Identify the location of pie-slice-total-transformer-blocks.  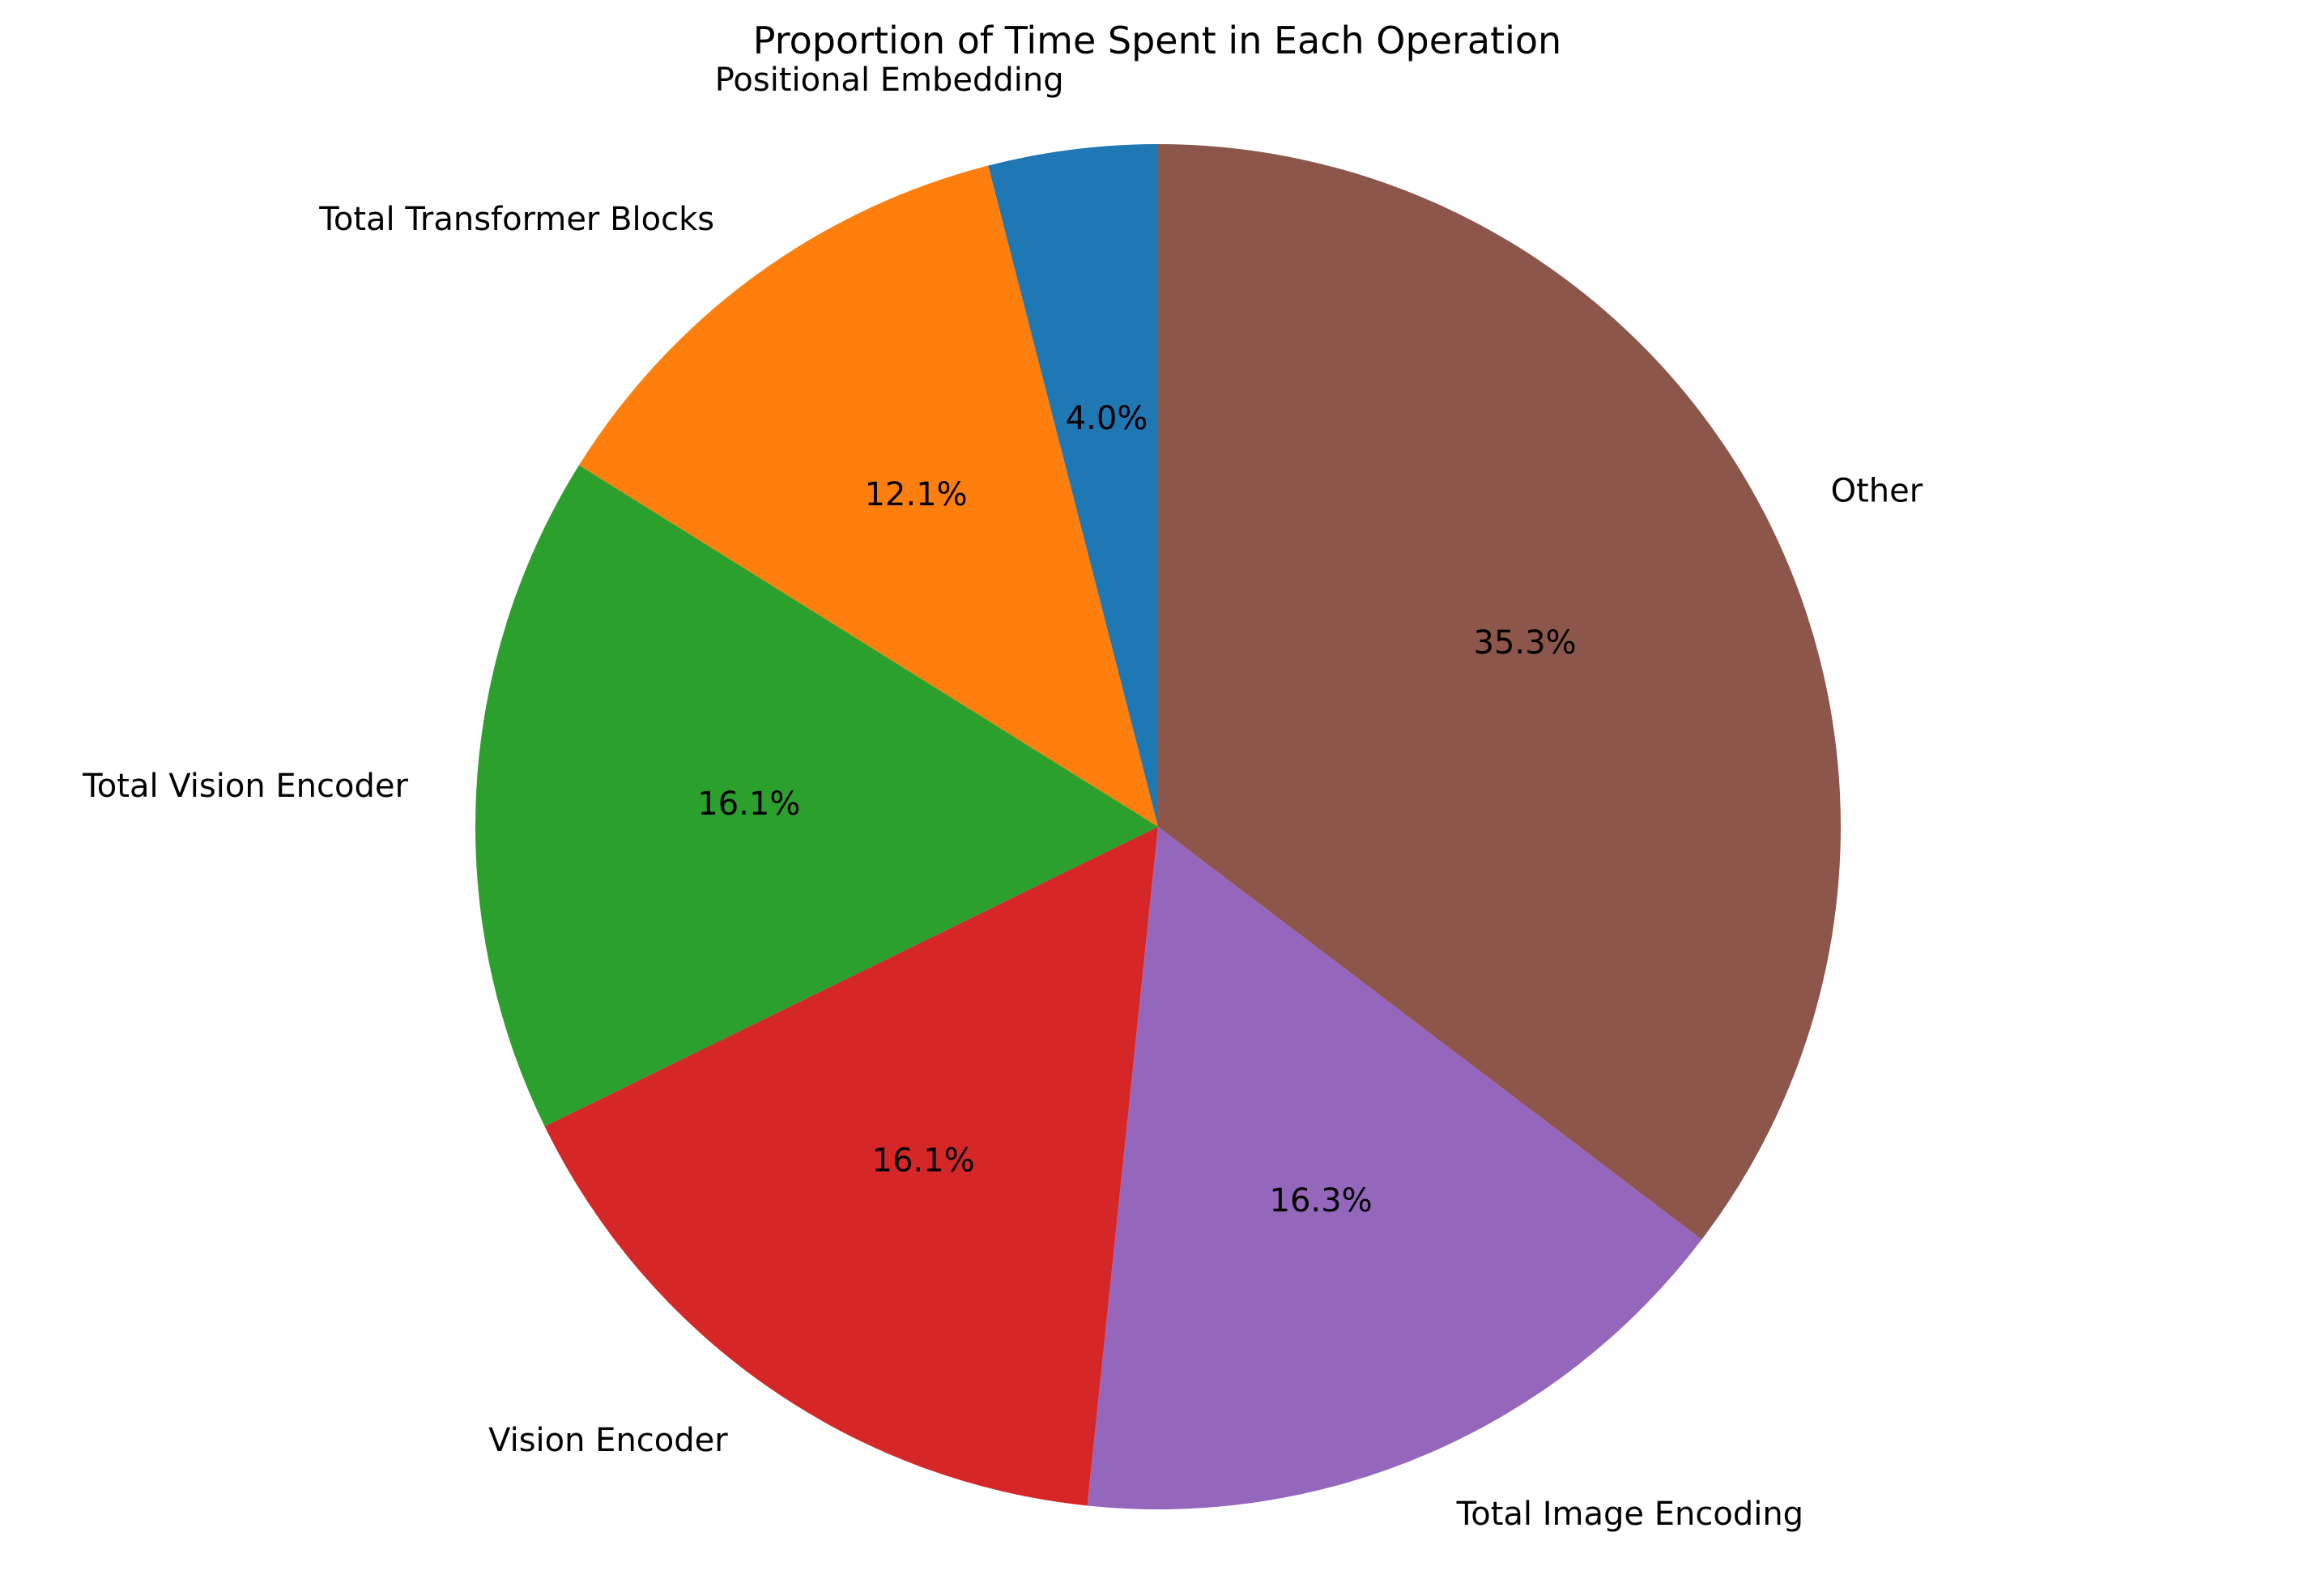
(868, 496).